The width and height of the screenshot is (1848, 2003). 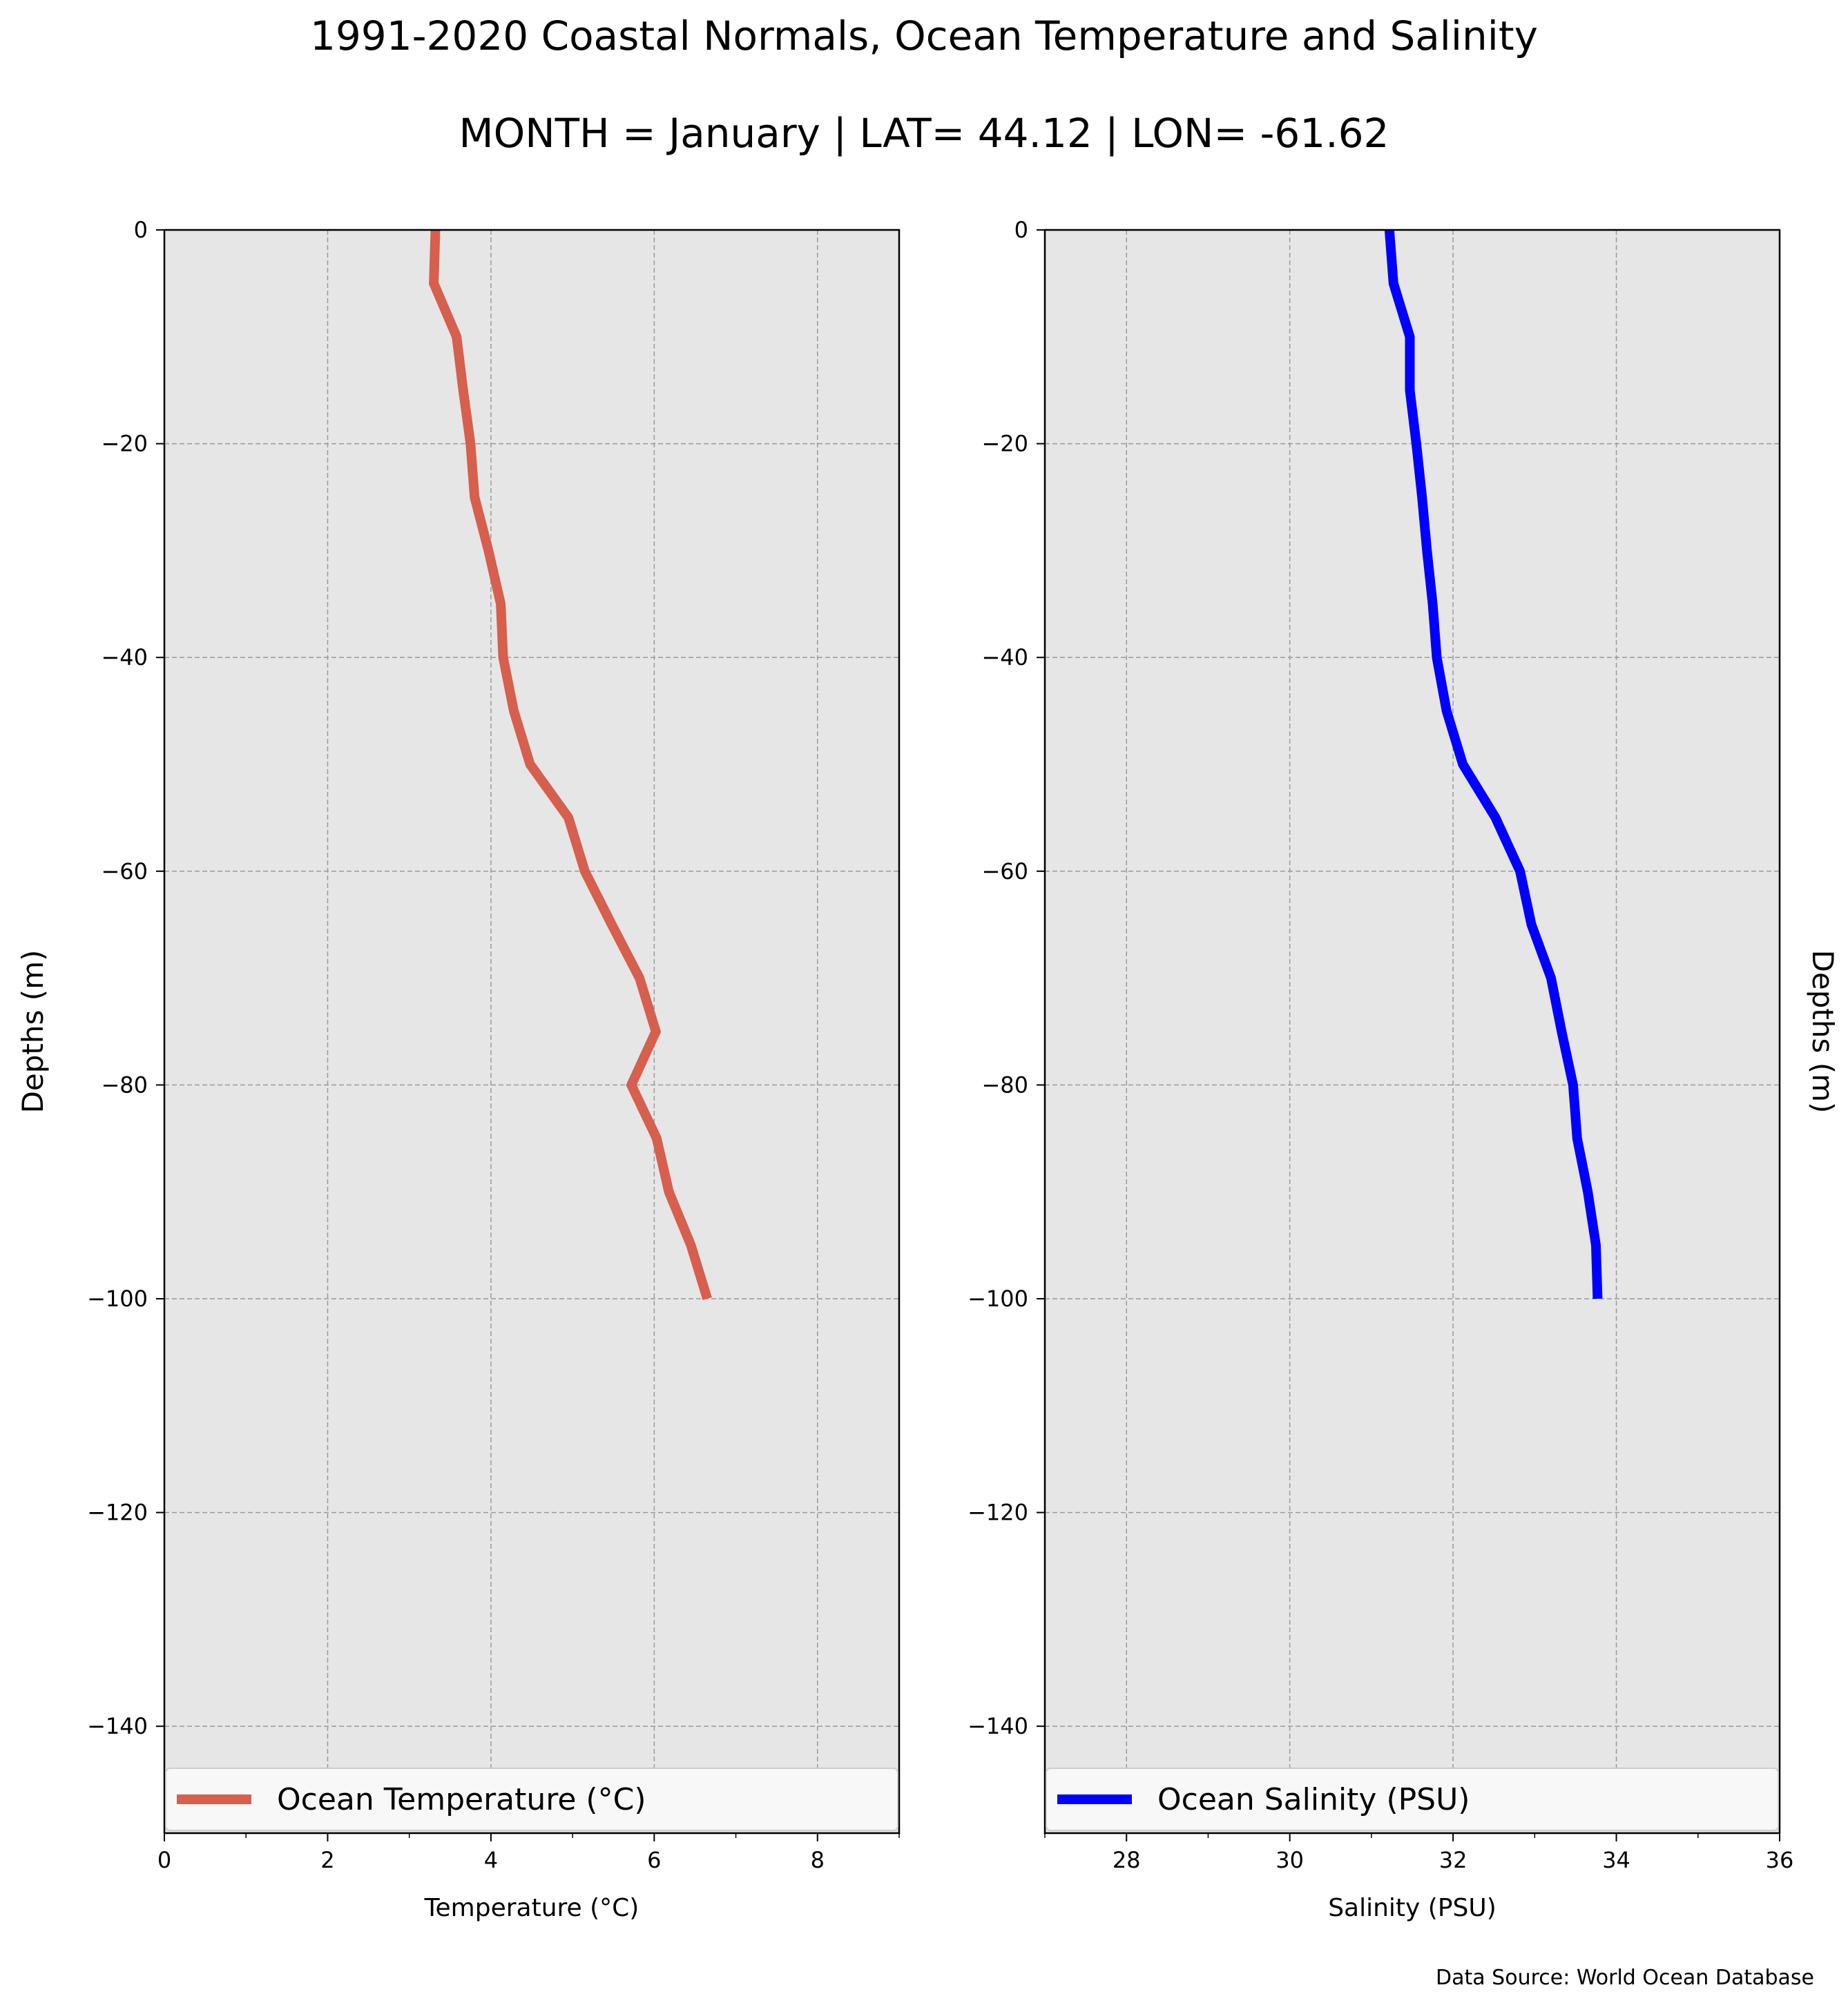 I want to click on x-tick-label: 34, so click(x=1616, y=1860).